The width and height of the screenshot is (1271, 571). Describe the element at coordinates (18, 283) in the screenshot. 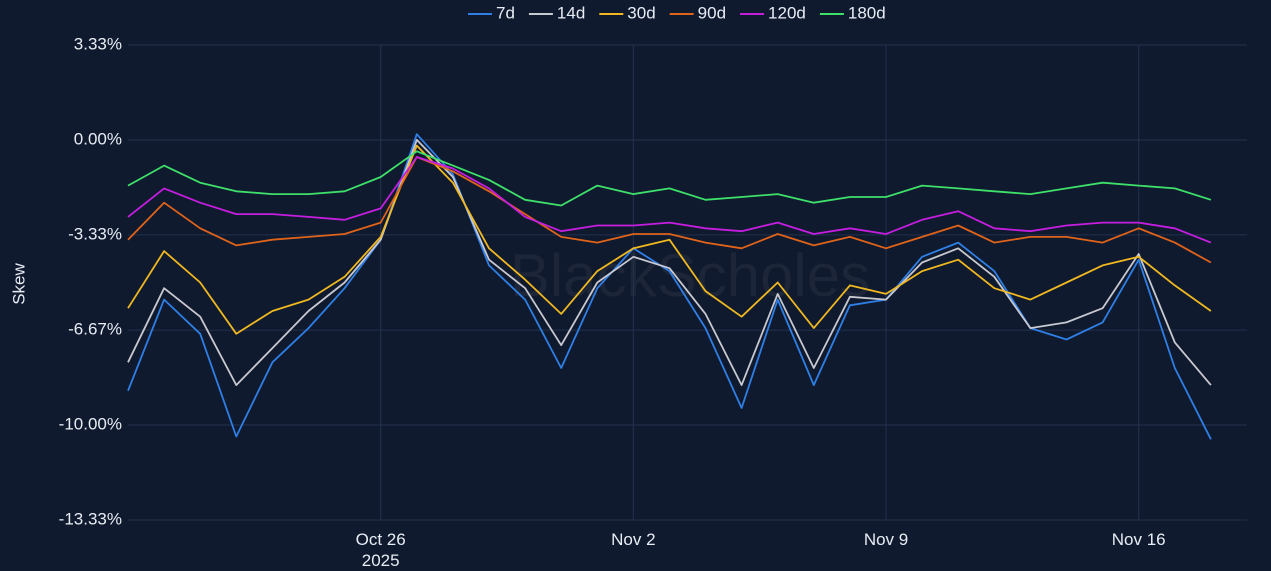

I see `y-axis-title: Skew` at that location.